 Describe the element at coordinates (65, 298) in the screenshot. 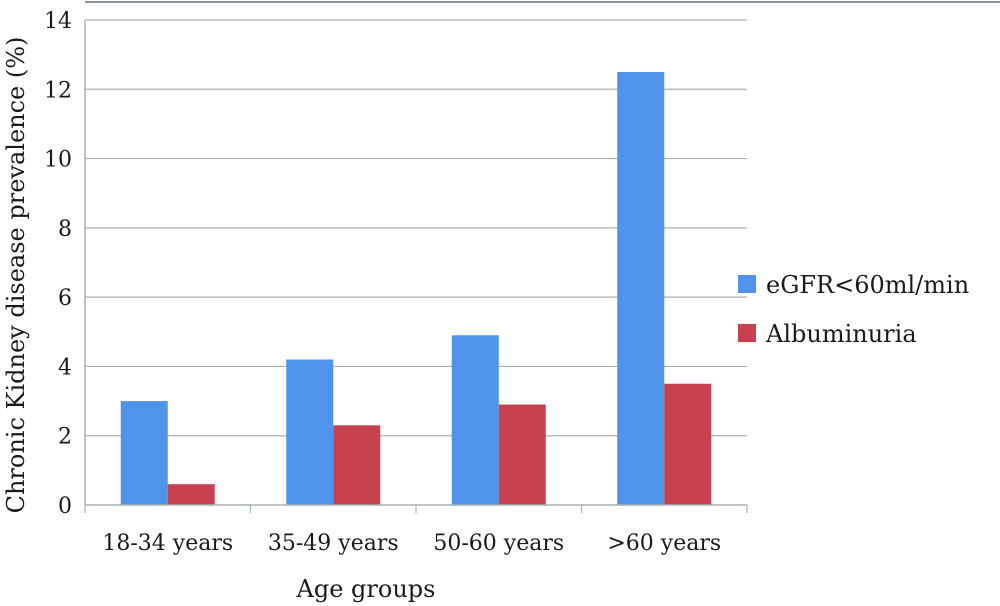

I see `y-tick-label: 6` at that location.